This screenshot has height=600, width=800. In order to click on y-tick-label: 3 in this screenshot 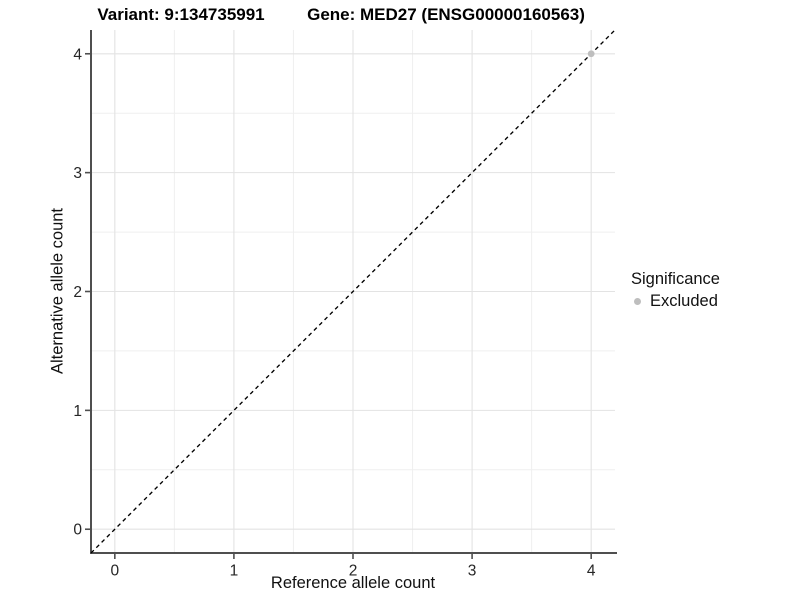, I will do `click(77, 173)`.